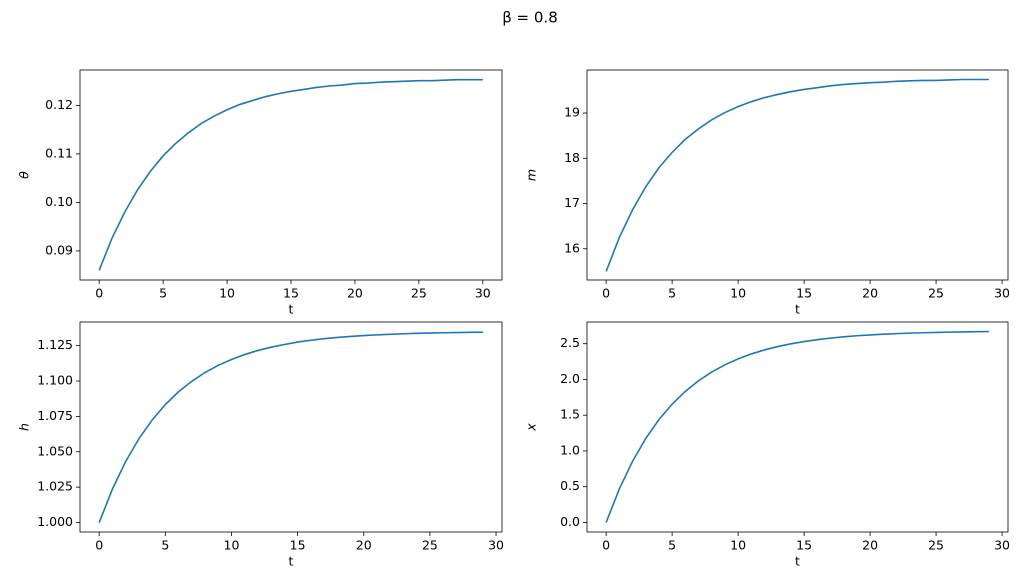 The height and width of the screenshot is (585, 1023). What do you see at coordinates (531, 175) in the screenshot?
I see `y-axis-label: m` at bounding box center [531, 175].